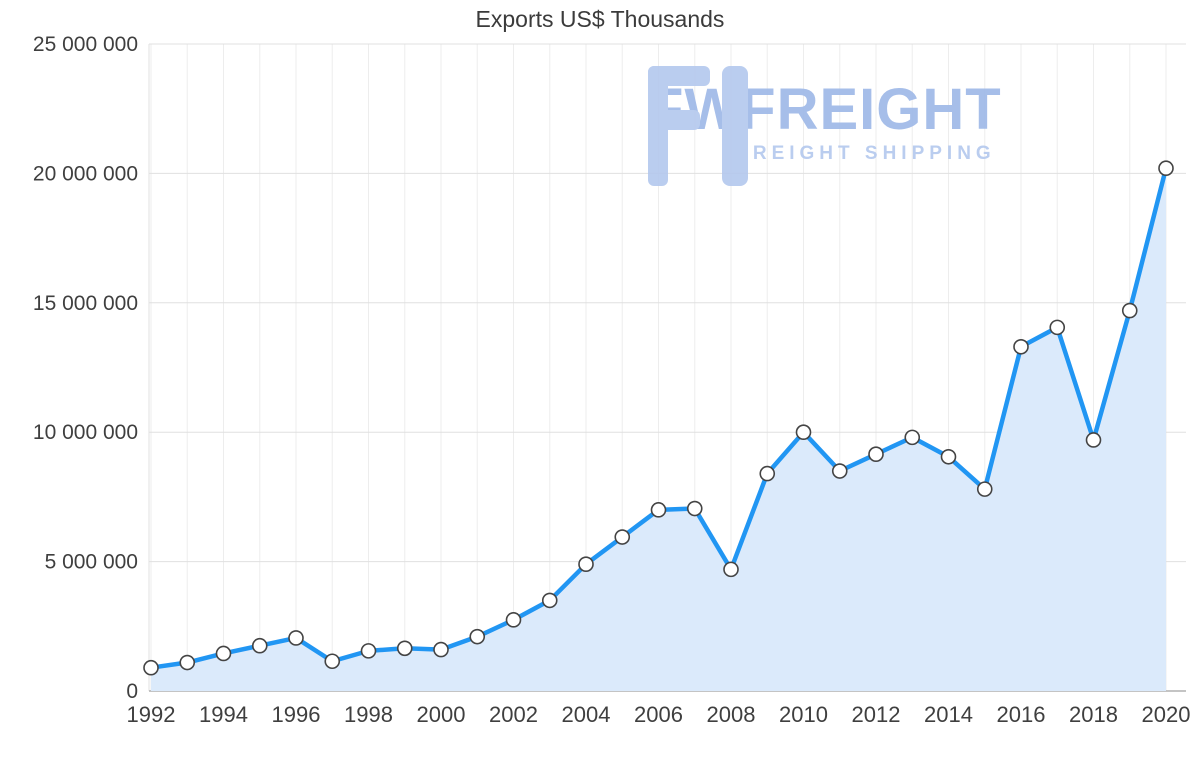 The image size is (1200, 763). Describe the element at coordinates (132, 691) in the screenshot. I see `y-axis-tick-label: 0` at that location.